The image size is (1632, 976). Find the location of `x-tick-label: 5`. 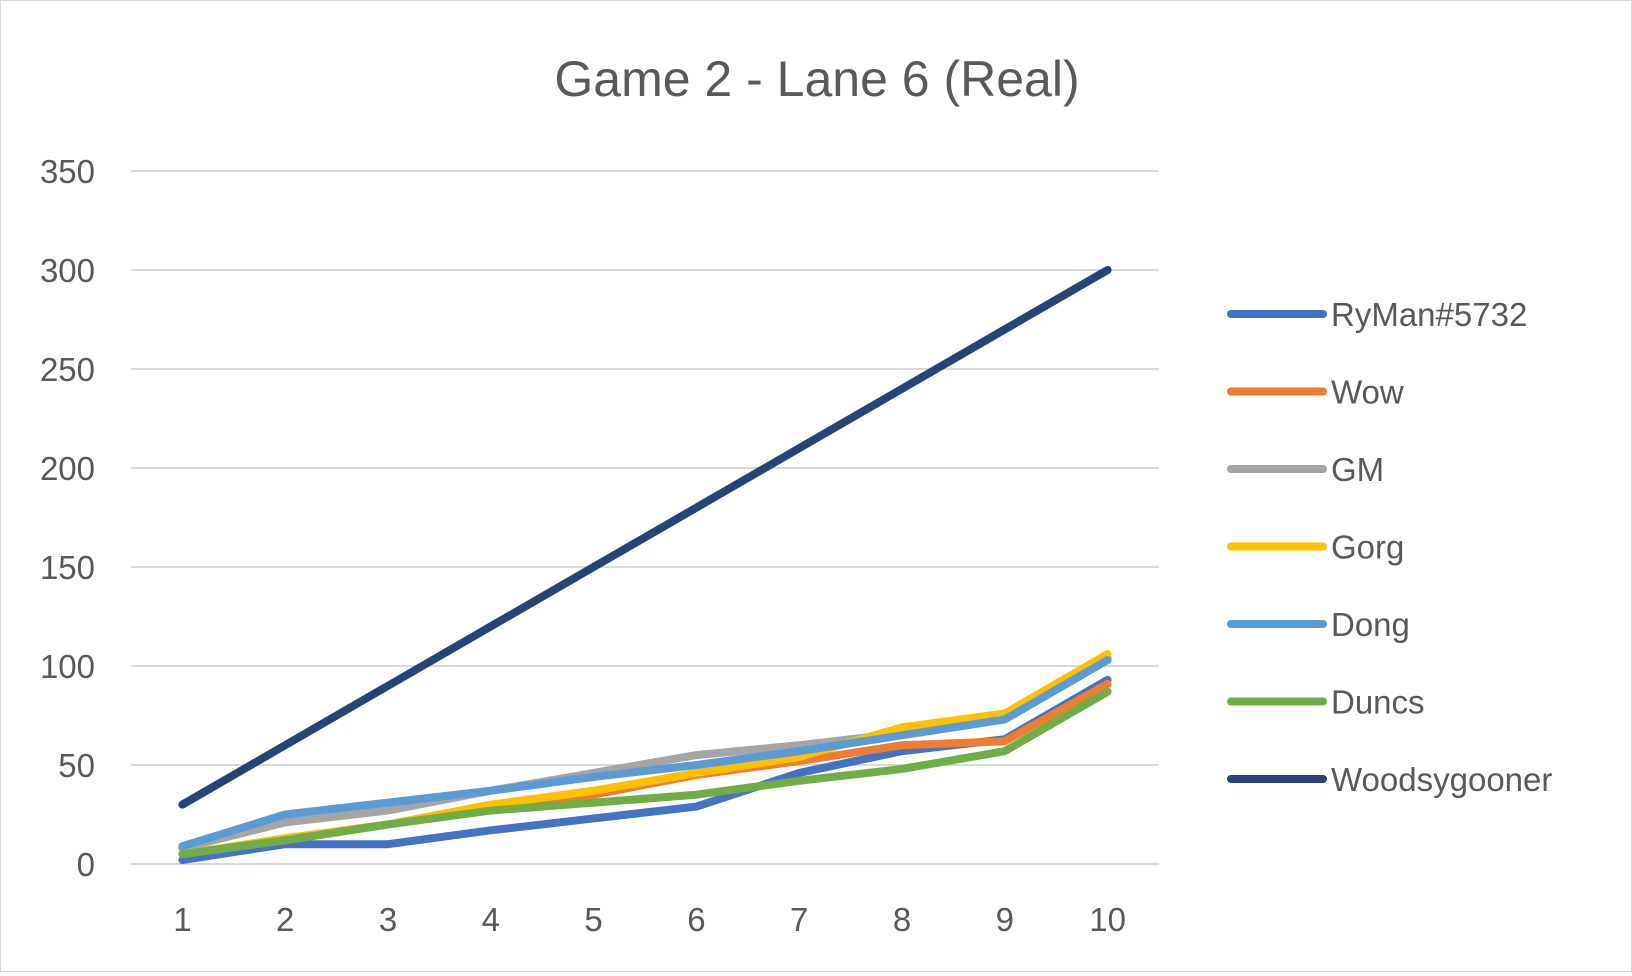

x-tick-label: 5 is located at coordinates (593, 919).